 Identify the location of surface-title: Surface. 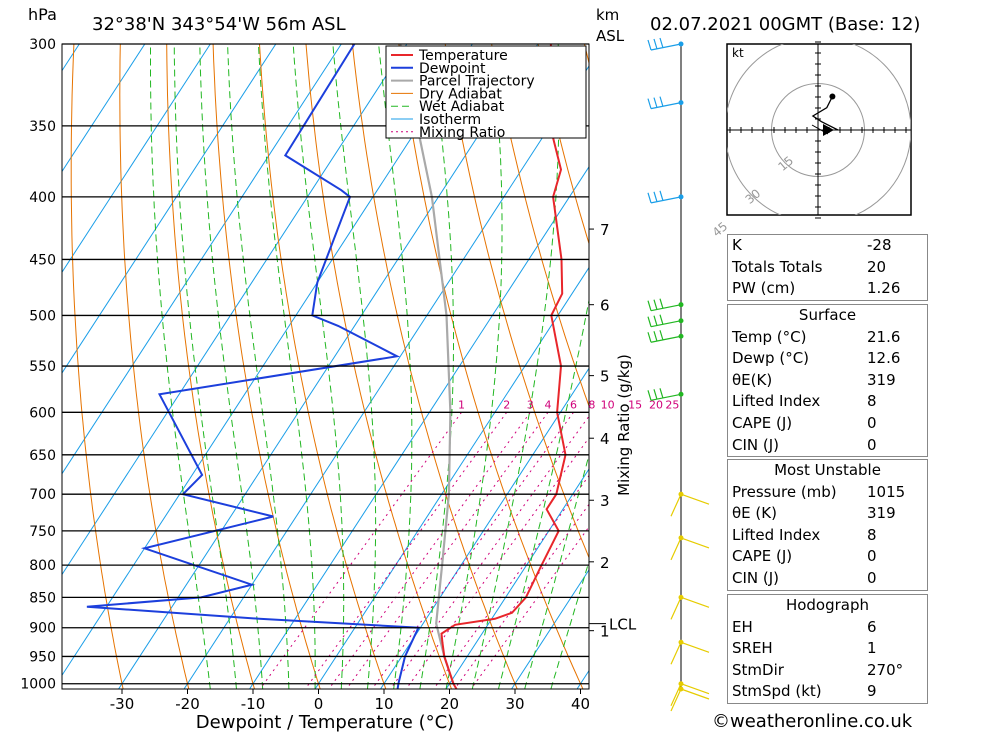
(827, 315).